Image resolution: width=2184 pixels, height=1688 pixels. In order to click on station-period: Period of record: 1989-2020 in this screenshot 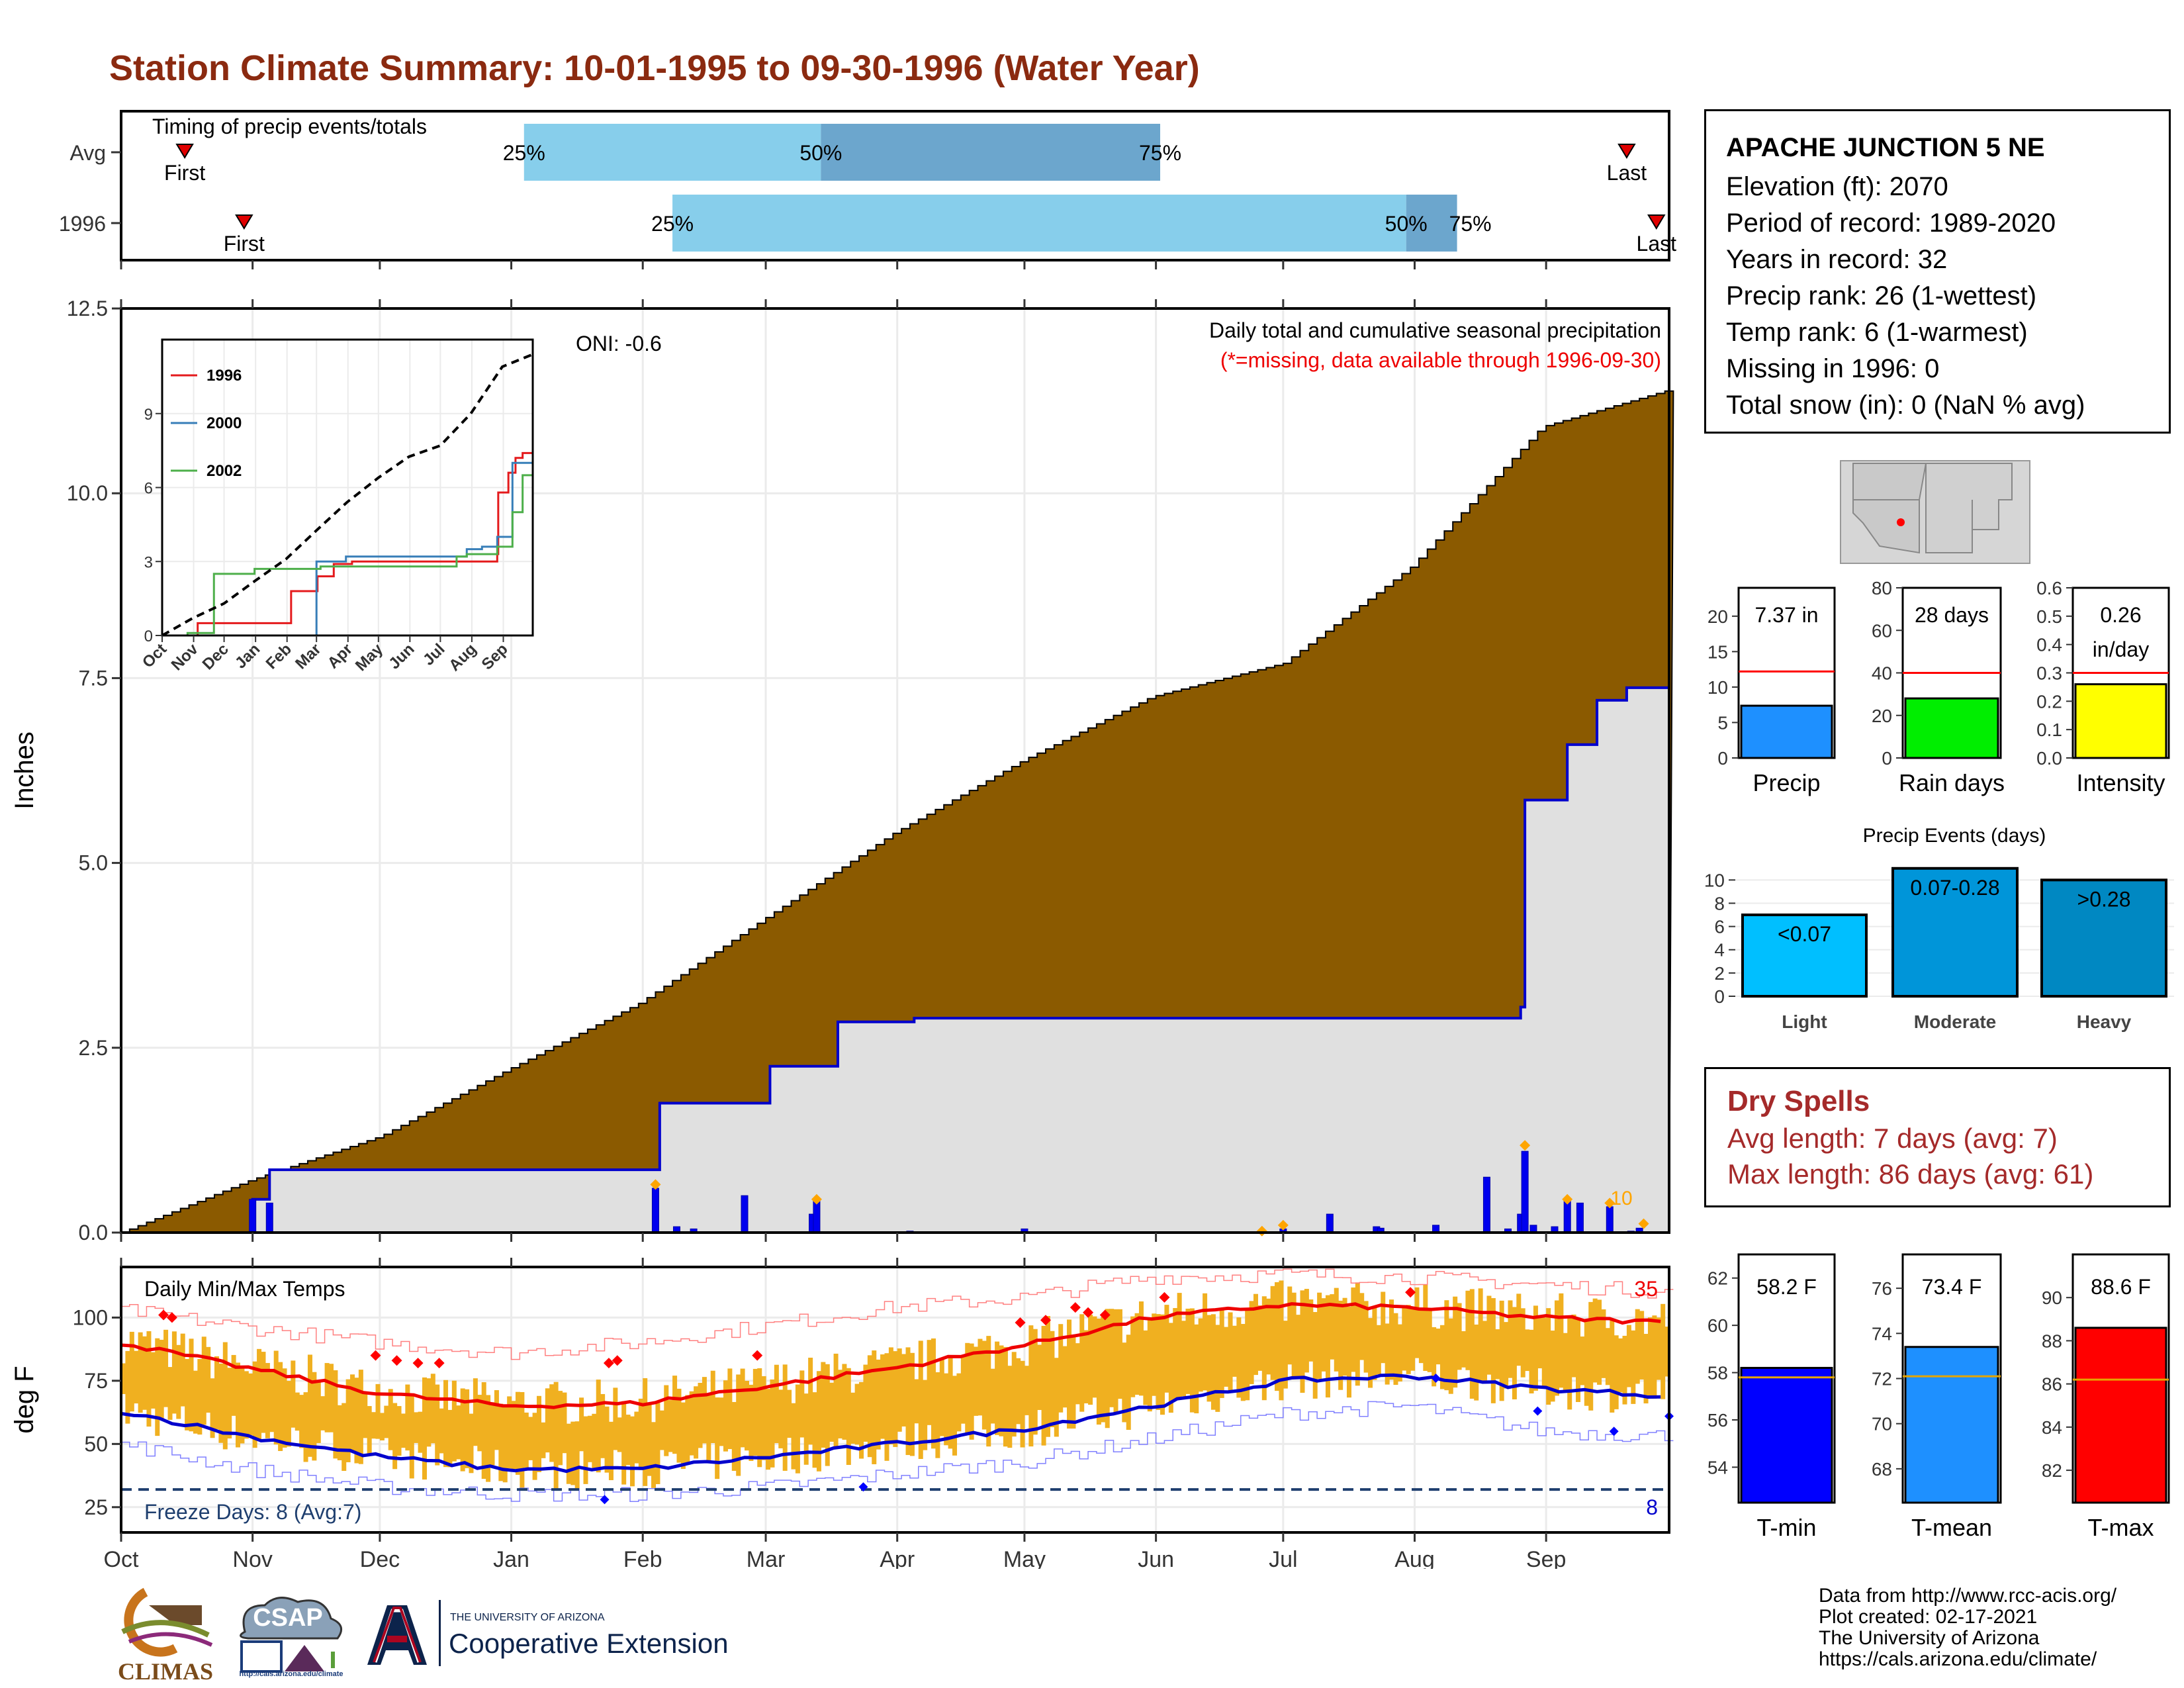, I will do `click(1891, 223)`.